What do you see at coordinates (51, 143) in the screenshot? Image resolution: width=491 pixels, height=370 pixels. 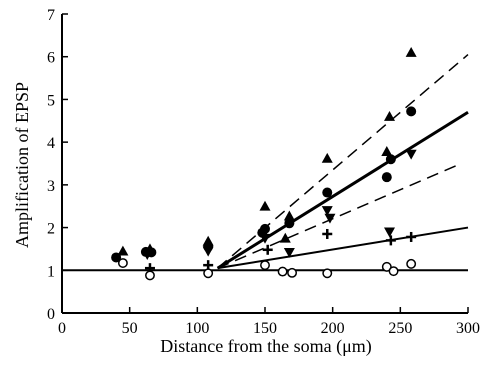 I see `y-tick-label: 4` at bounding box center [51, 143].